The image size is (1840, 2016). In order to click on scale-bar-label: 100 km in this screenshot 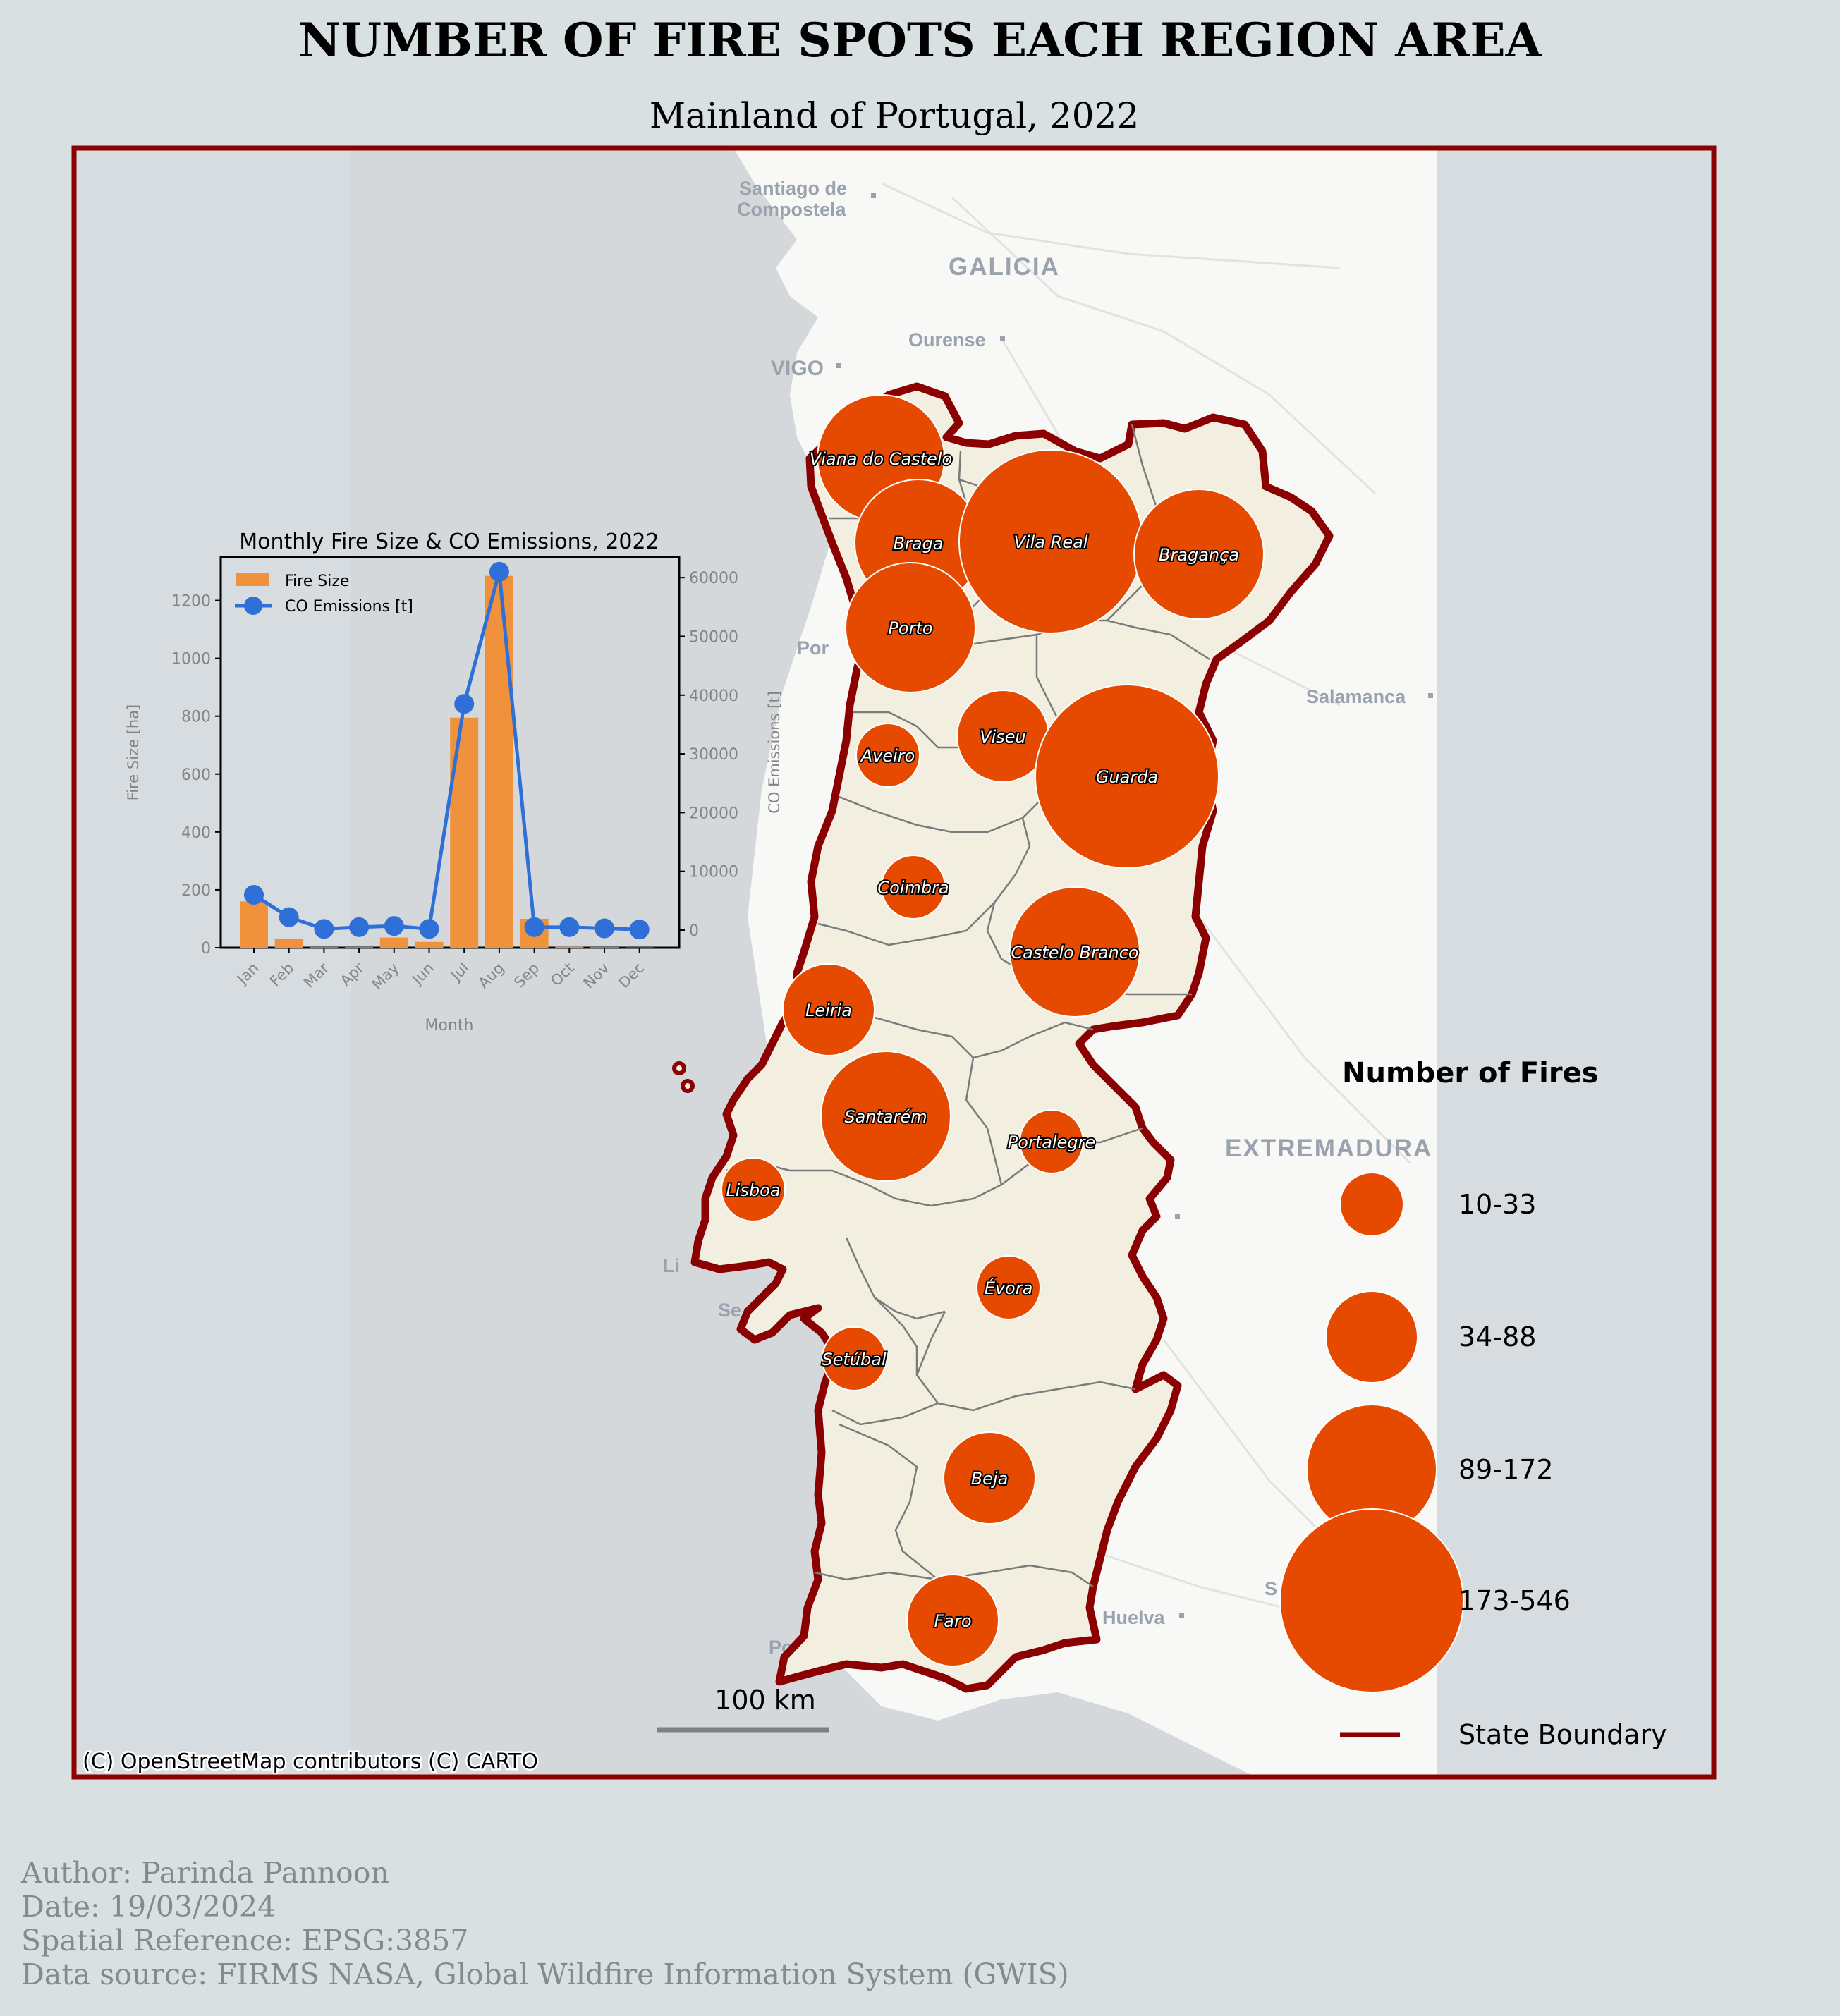, I will do `click(765, 1701)`.